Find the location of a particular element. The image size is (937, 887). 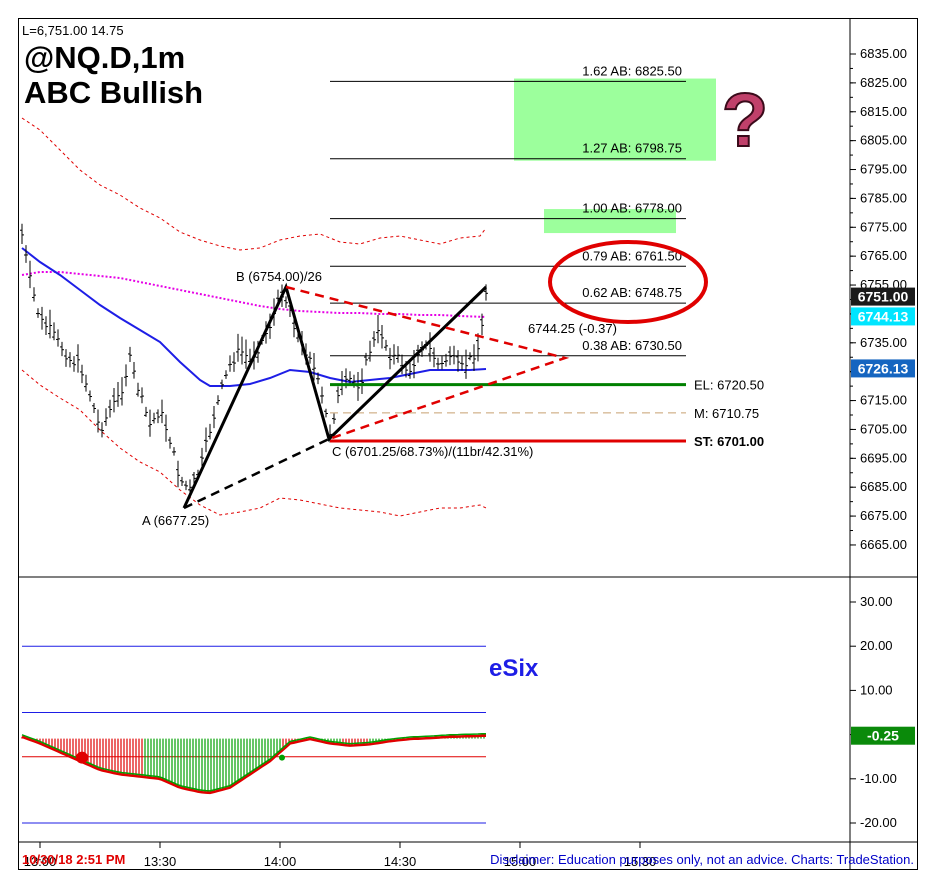

price-badge-label: 6751.00 is located at coordinates (883, 297).